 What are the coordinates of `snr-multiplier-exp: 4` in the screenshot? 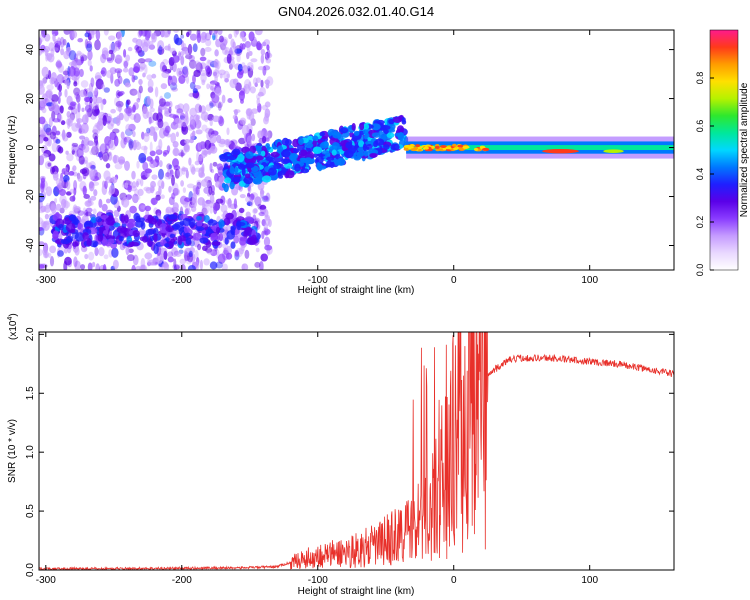 It's located at (10, 319).